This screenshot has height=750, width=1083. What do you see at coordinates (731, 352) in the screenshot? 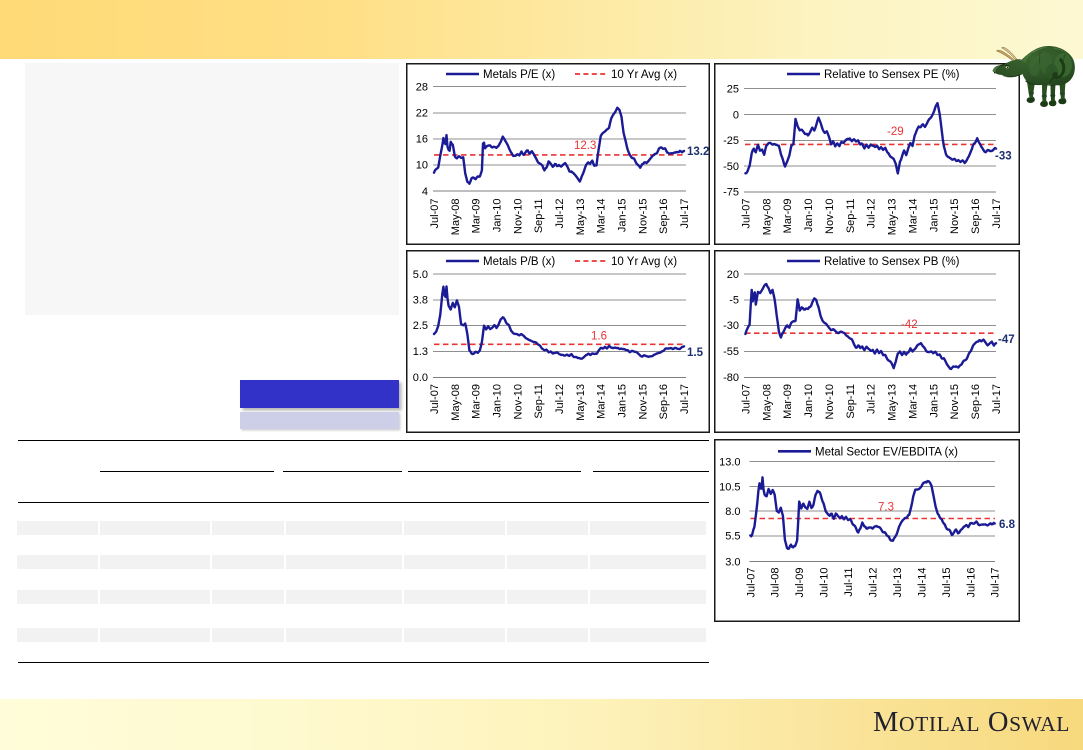
I see `svg-text: -55` at bounding box center [731, 352].